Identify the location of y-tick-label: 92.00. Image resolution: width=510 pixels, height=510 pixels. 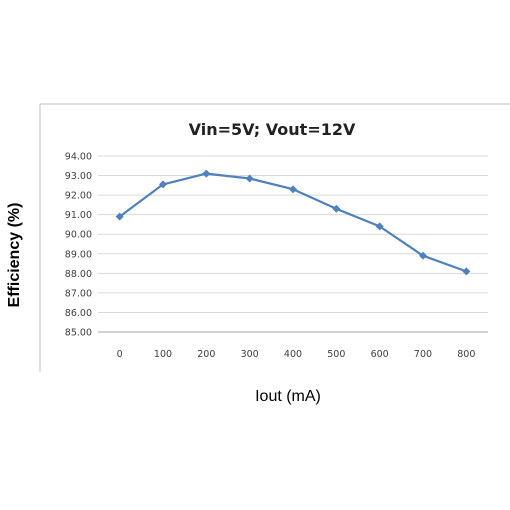
(78, 196).